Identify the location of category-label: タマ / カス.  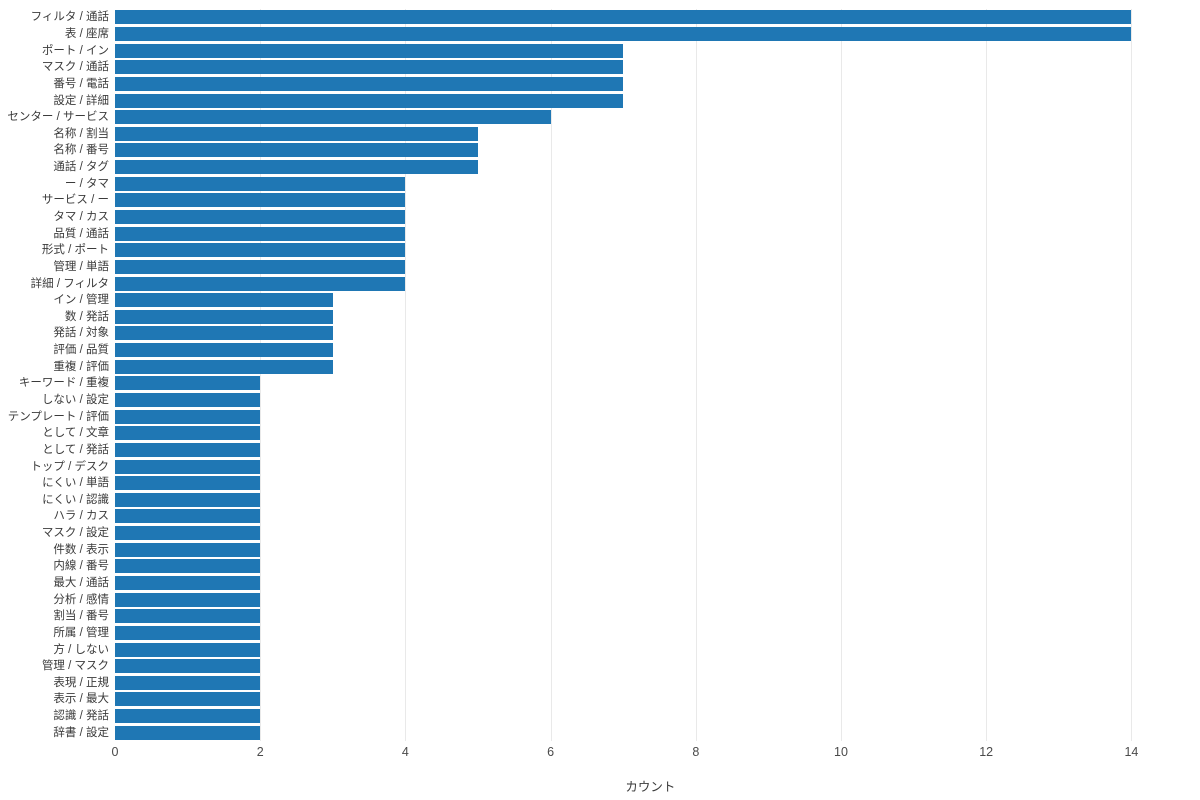
(81, 216).